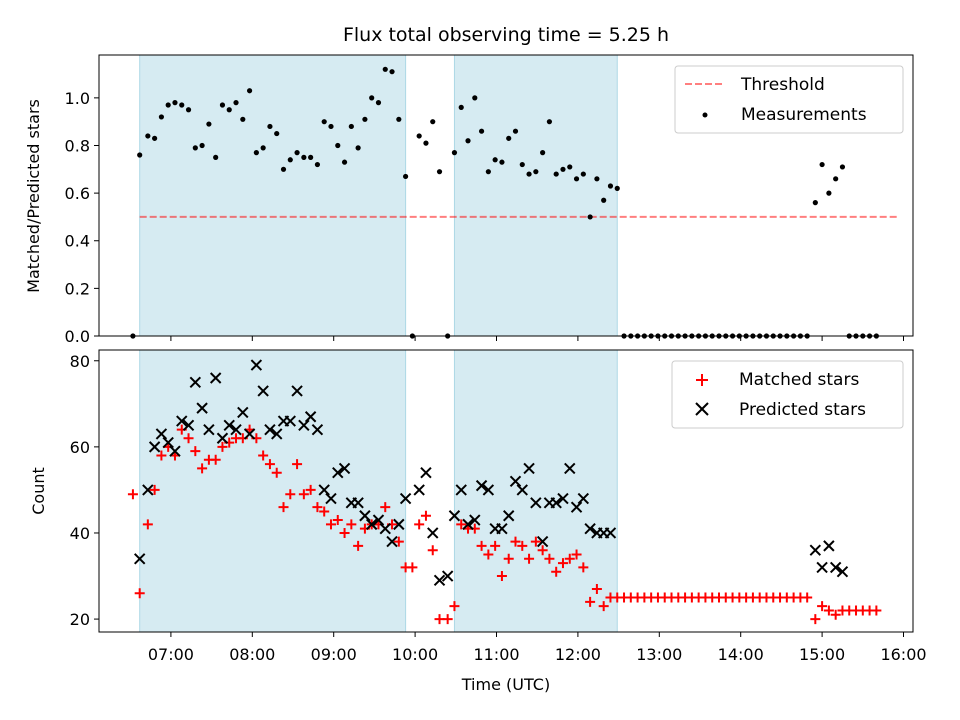 The image size is (960, 720). Describe the element at coordinates (38, 491) in the screenshot. I see `bottom-y-axis-label: Count` at that location.